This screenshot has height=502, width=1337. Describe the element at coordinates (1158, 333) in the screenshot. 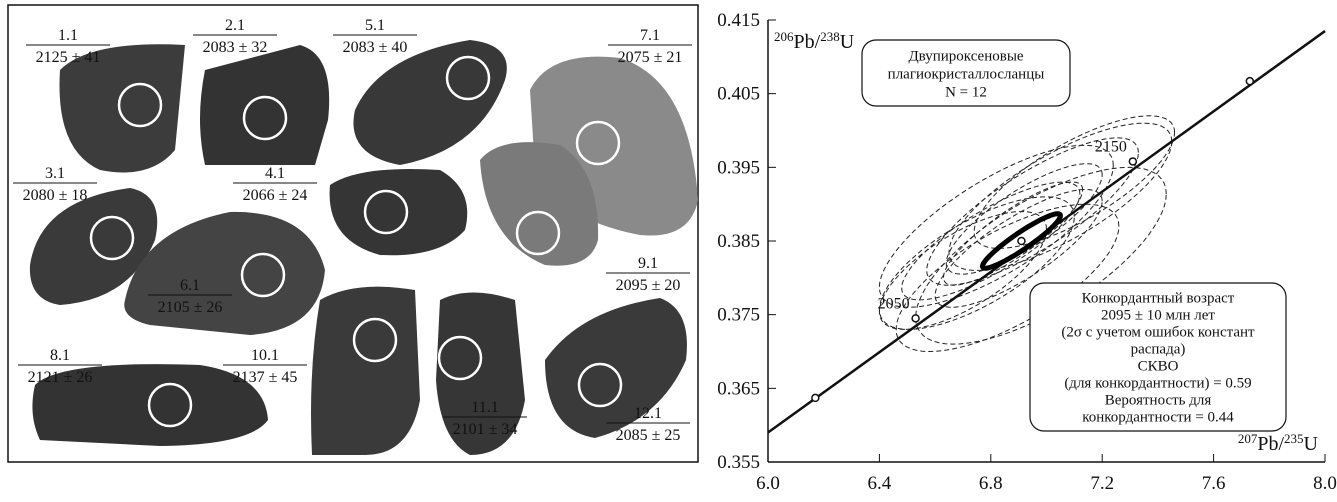

I see `annotation-line: (2σ с учетом ошибок констант` at that location.